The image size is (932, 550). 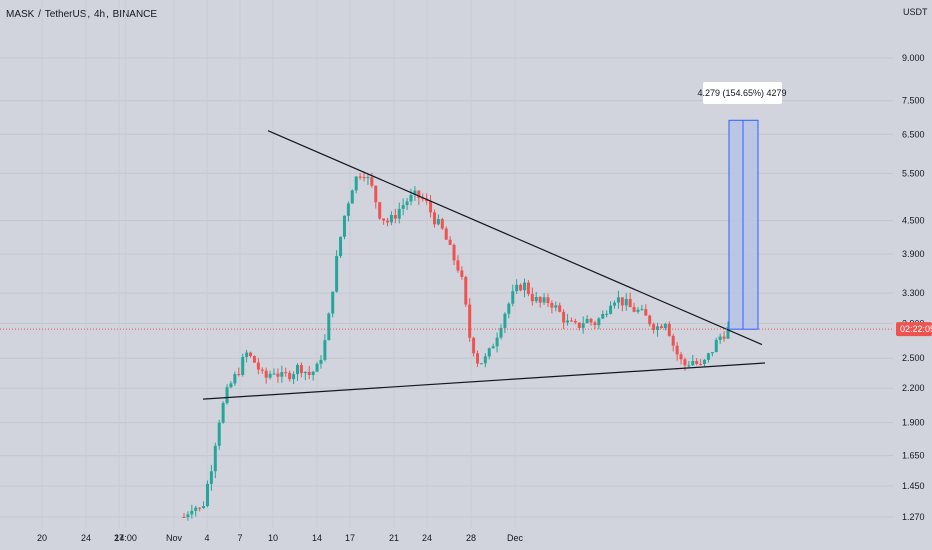 What do you see at coordinates (913, 173) in the screenshot?
I see `price-tick-label: 5.500` at bounding box center [913, 173].